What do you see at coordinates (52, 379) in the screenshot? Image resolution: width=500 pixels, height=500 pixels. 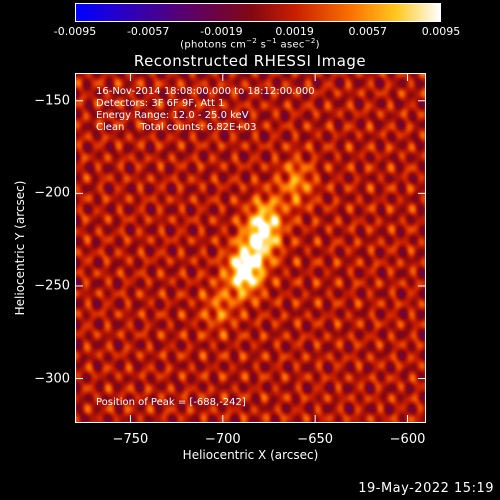 I see `y-tick-label: −300` at bounding box center [52, 379].